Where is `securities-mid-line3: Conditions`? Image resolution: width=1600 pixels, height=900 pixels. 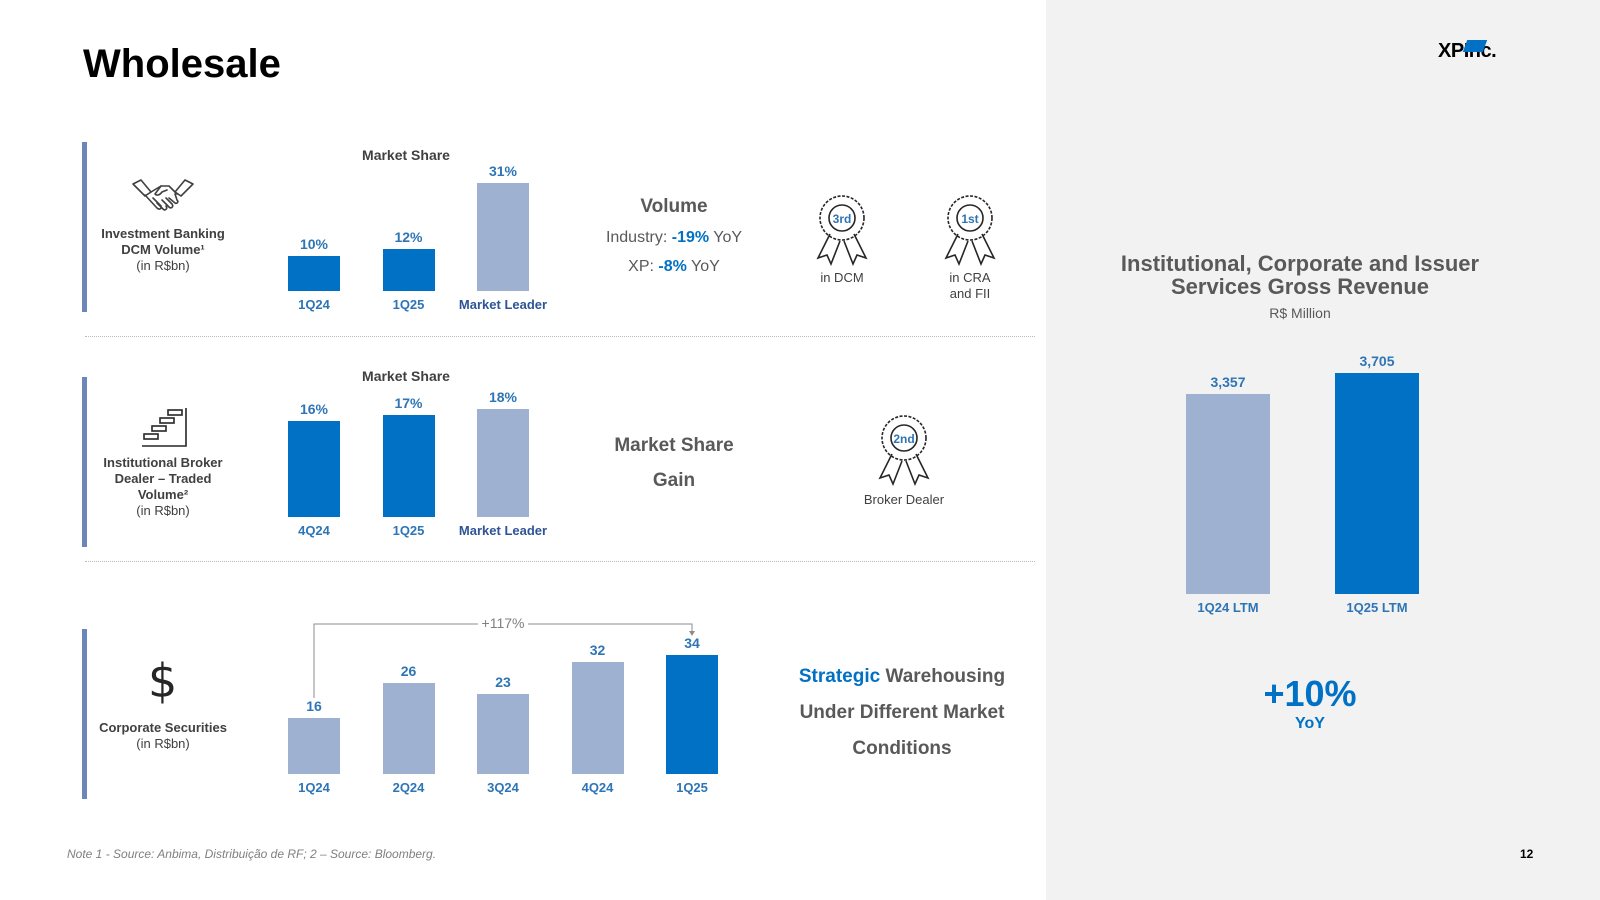 securities-mid-line3: Conditions is located at coordinates (902, 748).